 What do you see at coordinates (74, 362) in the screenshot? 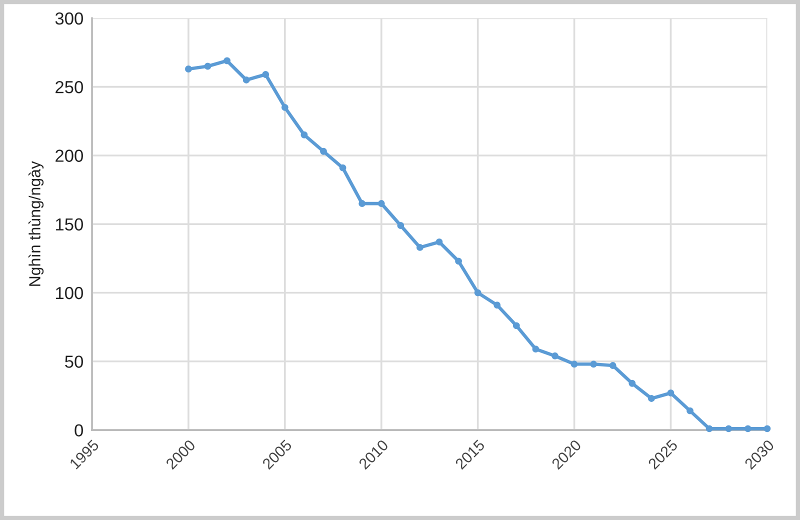
I see `y-tick-label: 50` at bounding box center [74, 362].